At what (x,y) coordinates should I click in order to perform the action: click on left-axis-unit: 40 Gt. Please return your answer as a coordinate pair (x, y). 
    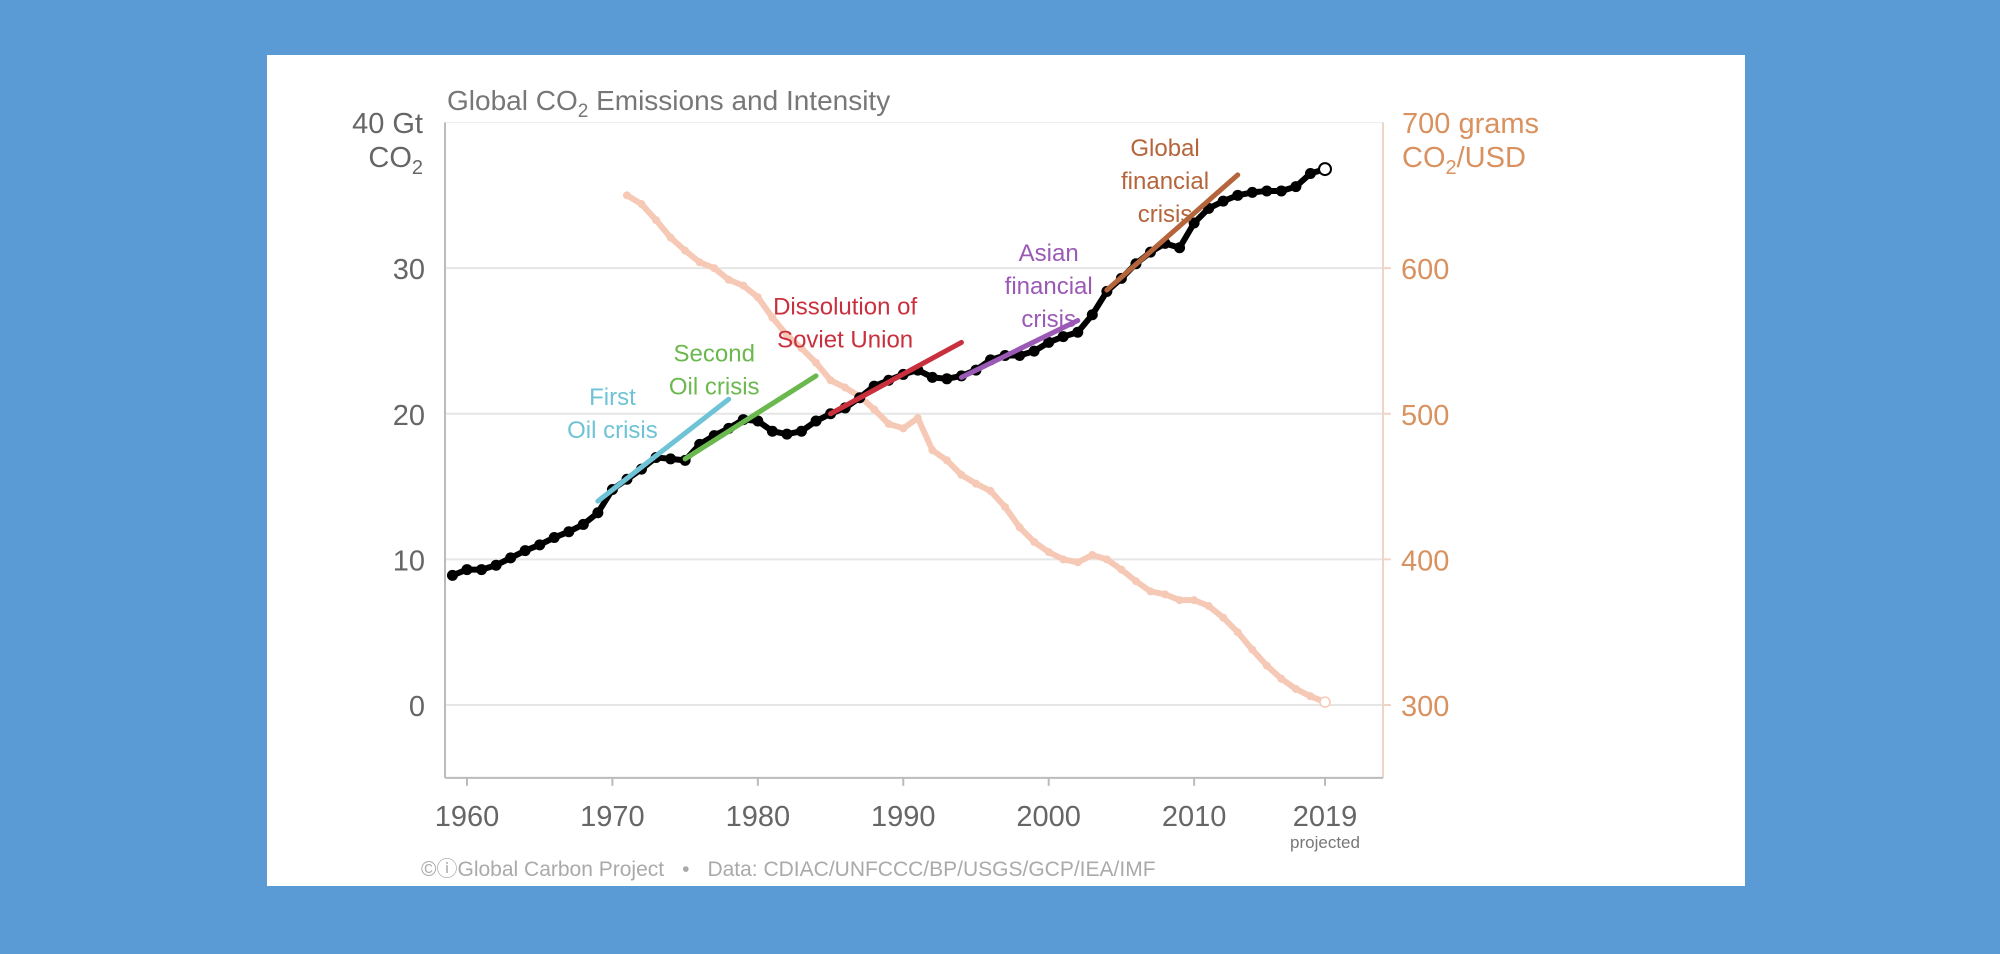
    Looking at the image, I should click on (387, 124).